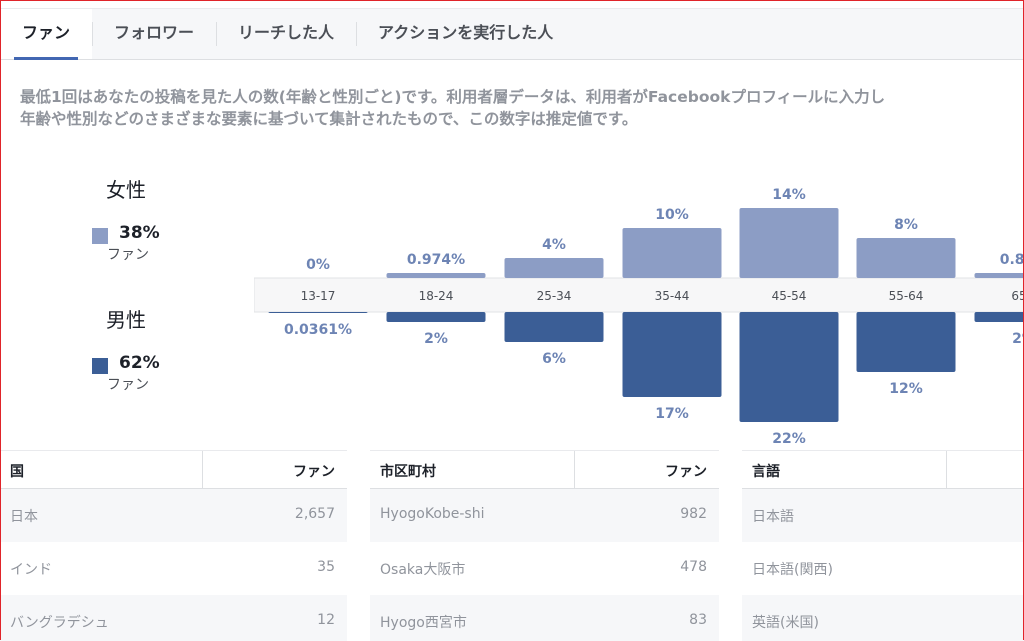 The width and height of the screenshot is (1024, 641). What do you see at coordinates (139, 363) in the screenshot?
I see `legend-male-pct: 62%` at bounding box center [139, 363].